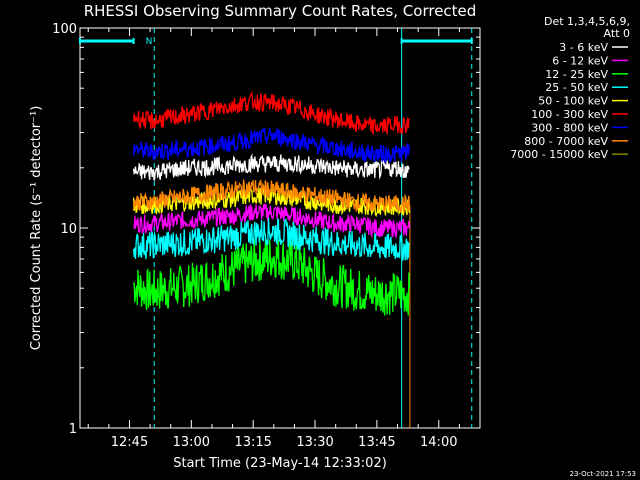  What do you see at coordinates (68, 229) in the screenshot?
I see `y-tick-label: 10` at bounding box center [68, 229].